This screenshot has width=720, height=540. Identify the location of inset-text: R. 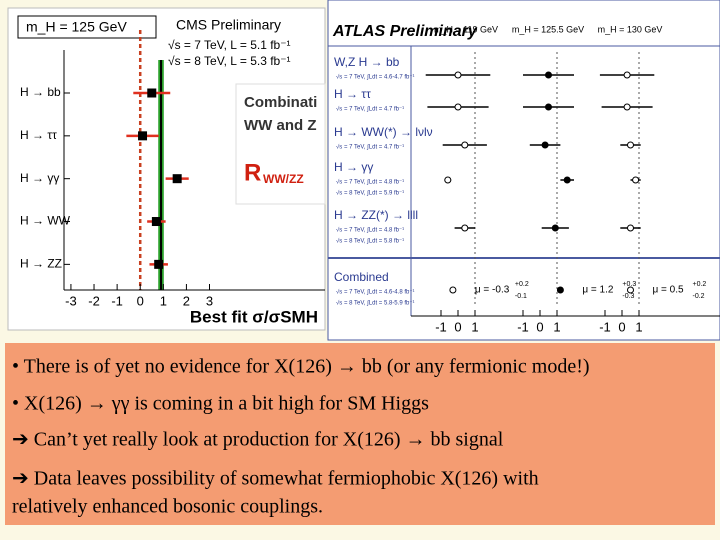
(252, 172).